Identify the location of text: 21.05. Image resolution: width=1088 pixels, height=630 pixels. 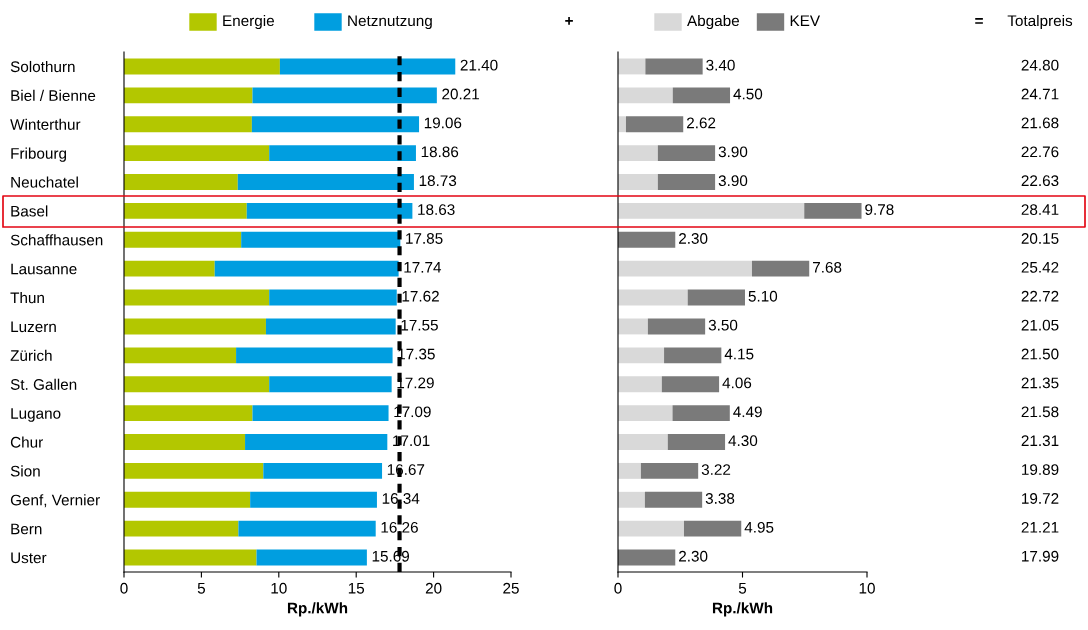
(1040, 325).